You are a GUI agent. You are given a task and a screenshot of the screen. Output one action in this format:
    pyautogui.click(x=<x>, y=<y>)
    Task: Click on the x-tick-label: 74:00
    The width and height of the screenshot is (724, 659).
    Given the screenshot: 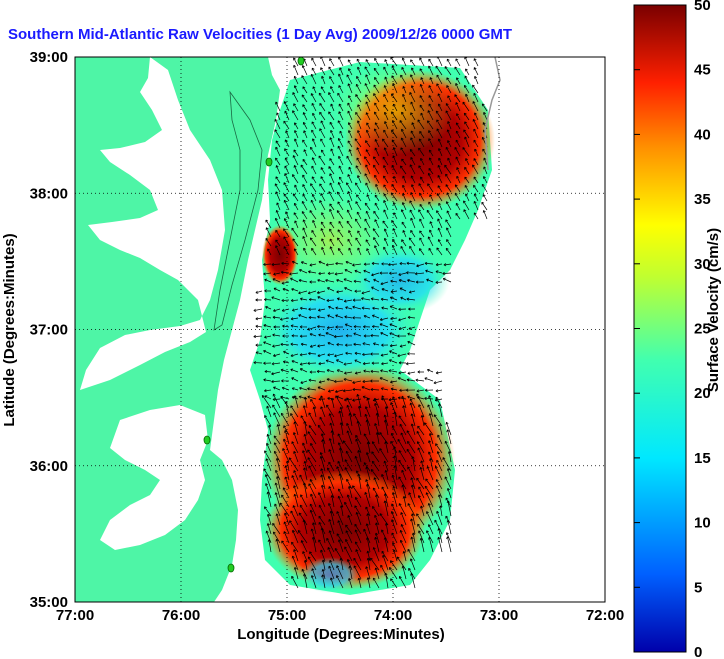 What is the action you would take?
    pyautogui.click(x=393, y=615)
    